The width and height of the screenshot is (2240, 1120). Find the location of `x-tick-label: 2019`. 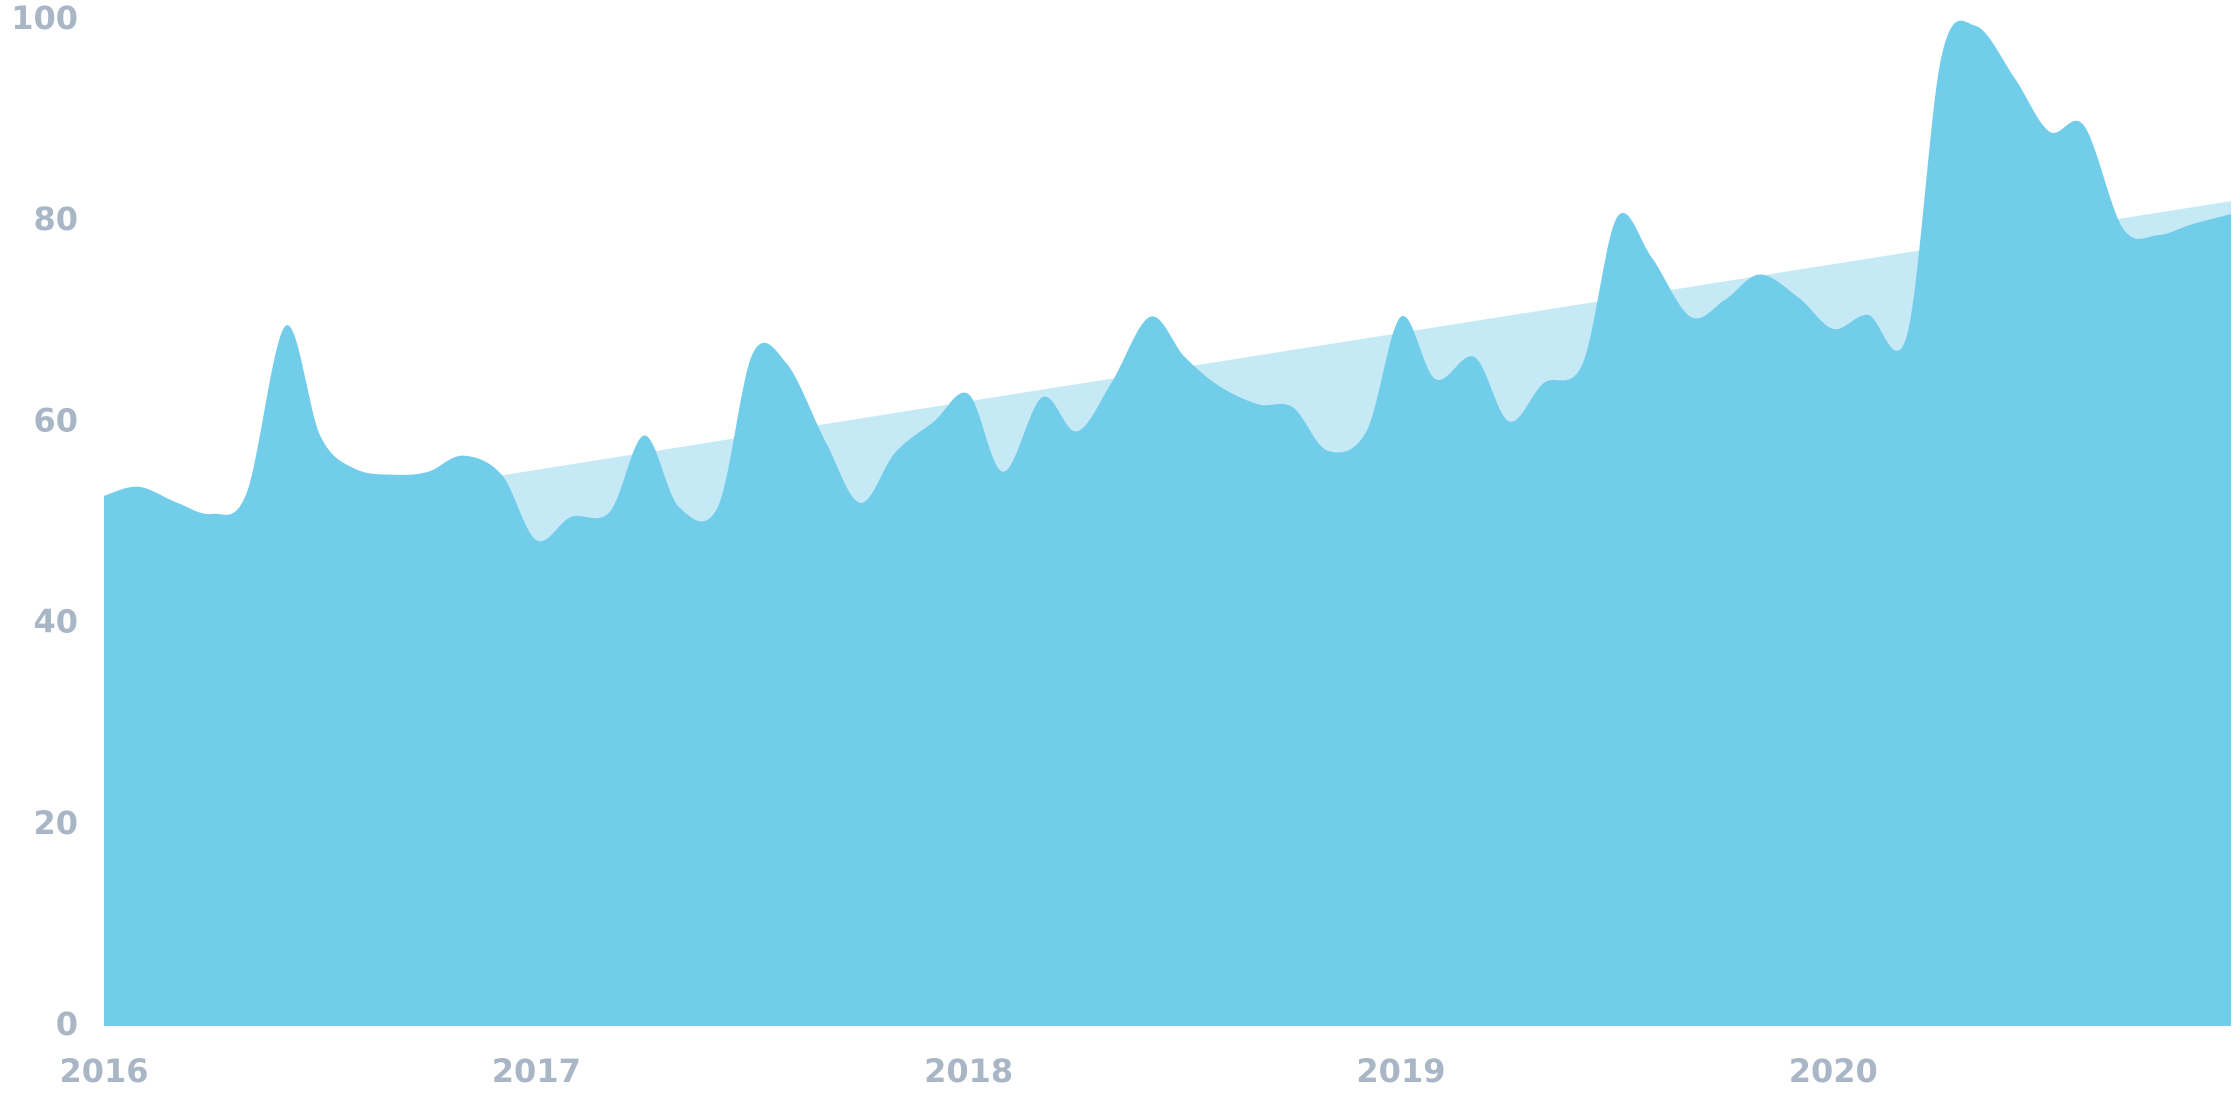

x-tick-label: 2019 is located at coordinates (1400, 1071).